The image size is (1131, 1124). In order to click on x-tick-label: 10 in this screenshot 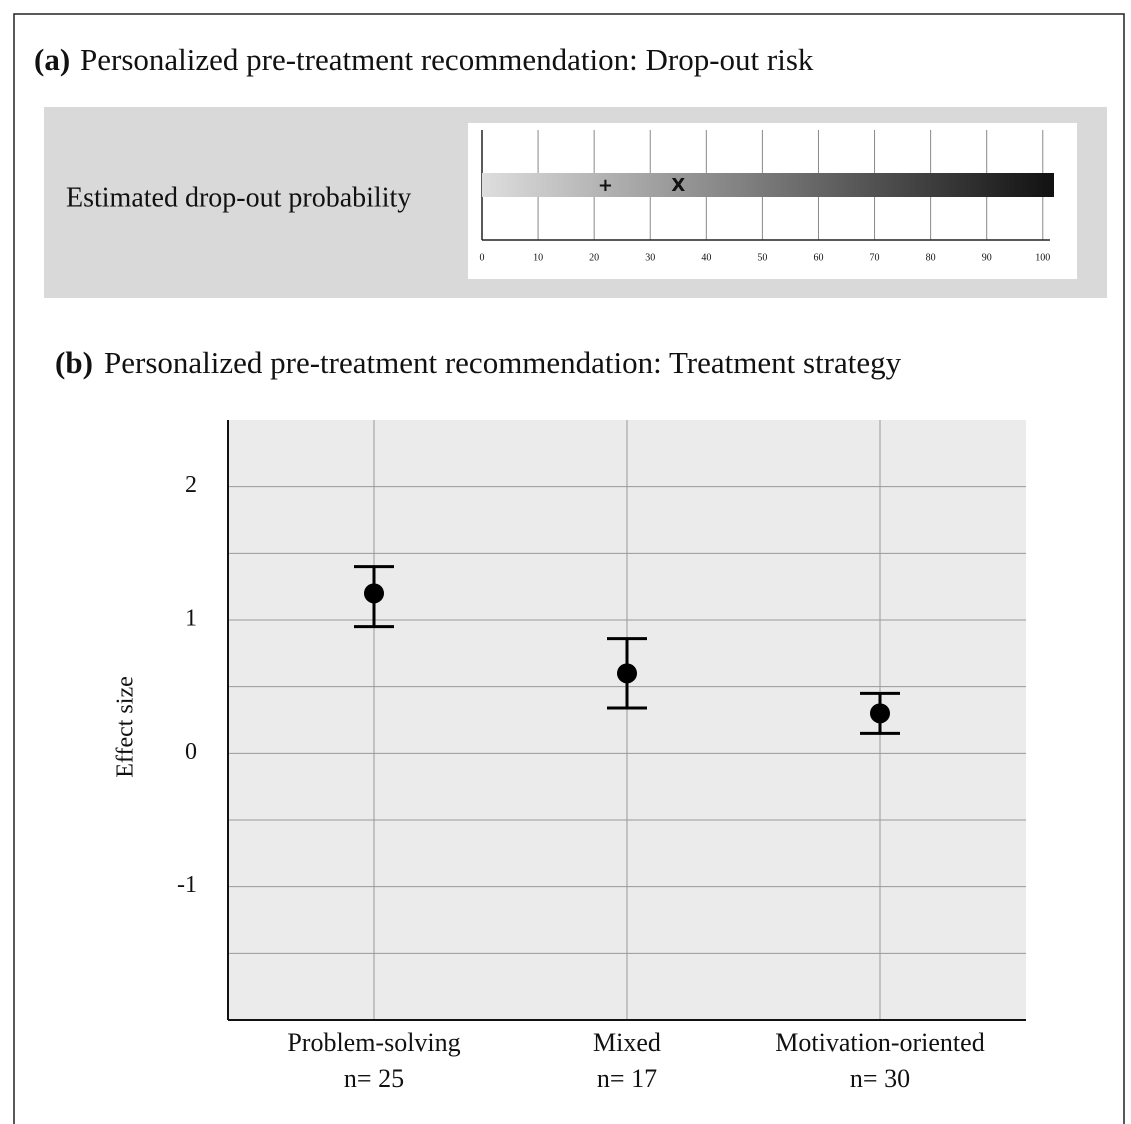, I will do `click(538, 257)`.